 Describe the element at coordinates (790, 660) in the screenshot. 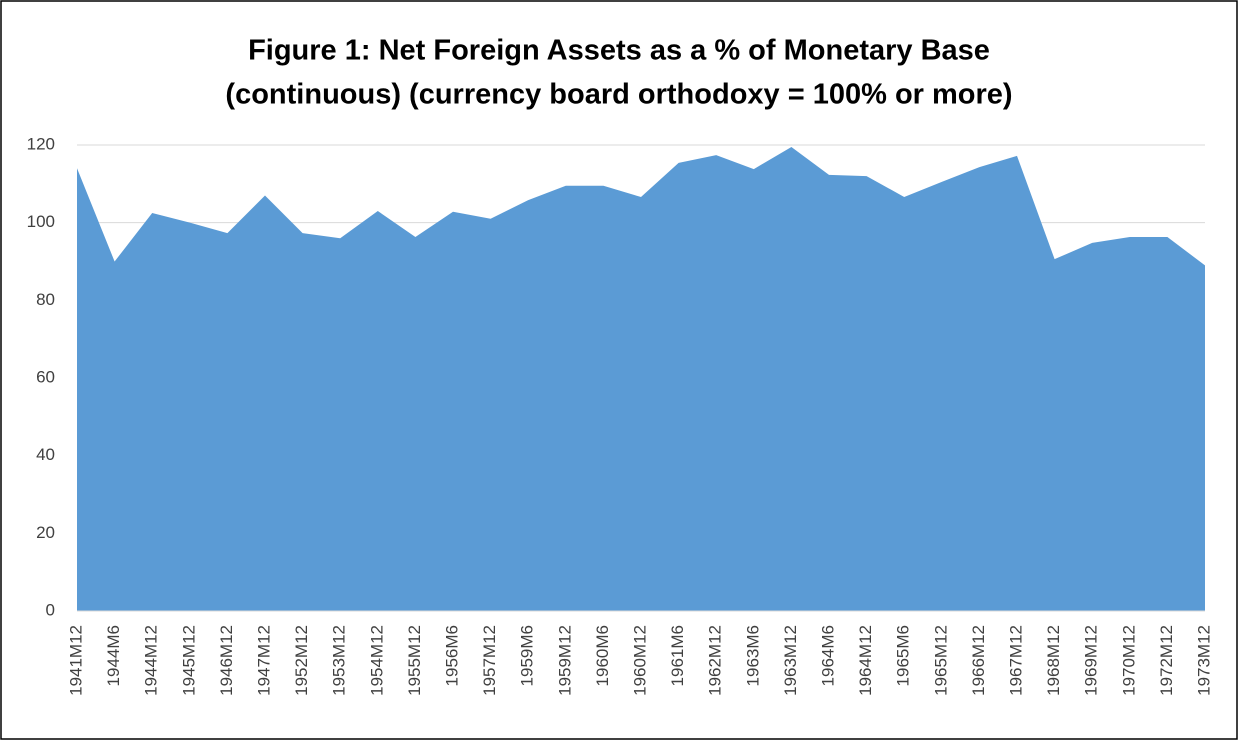

I see `x-tick-label: 1963M12` at that location.